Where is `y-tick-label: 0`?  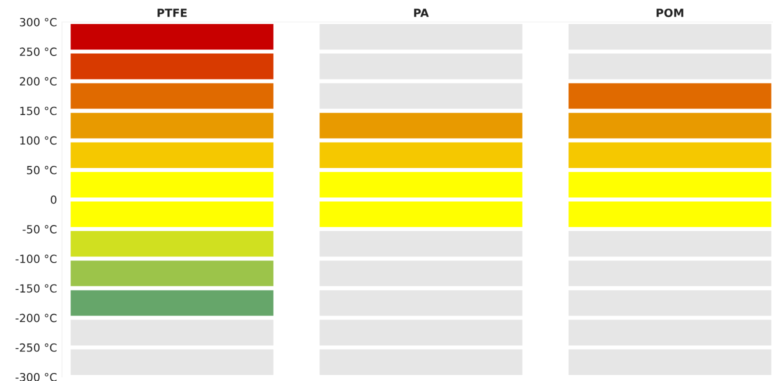
y-tick-label: 0 is located at coordinates (53, 199).